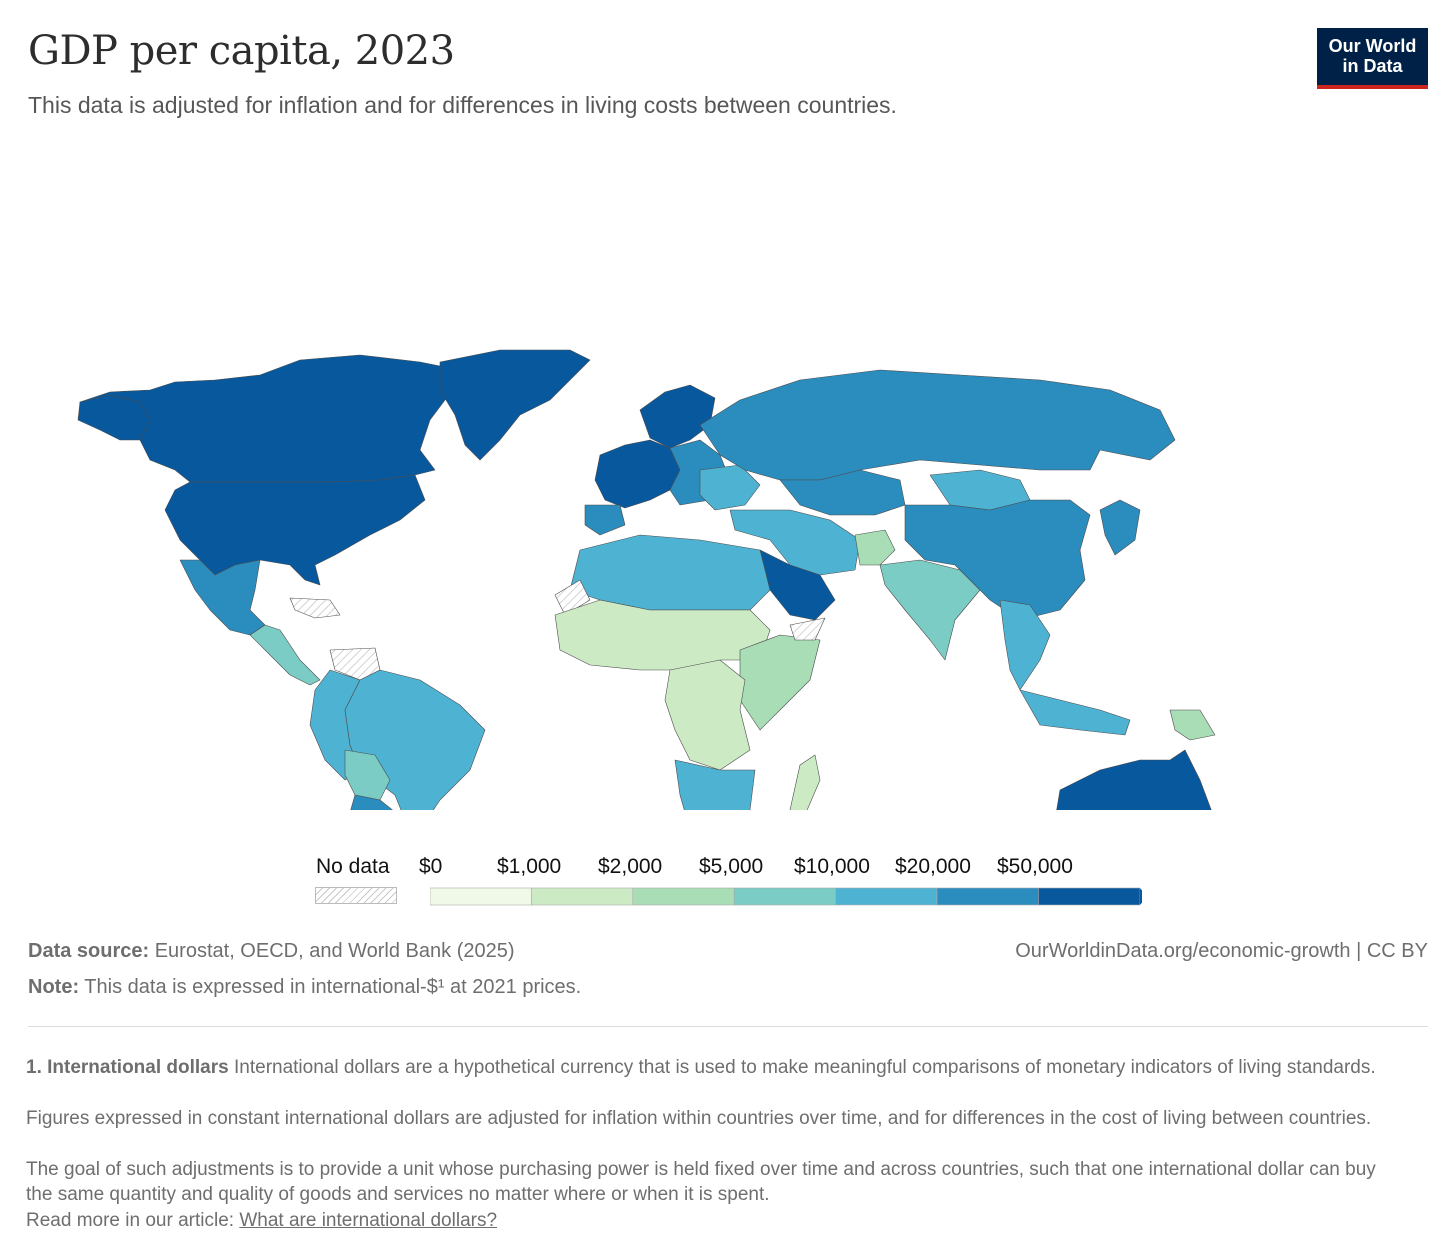 The height and width of the screenshot is (1260, 1456). I want to click on footnote-title: 1. International dollars, so click(127, 1067).